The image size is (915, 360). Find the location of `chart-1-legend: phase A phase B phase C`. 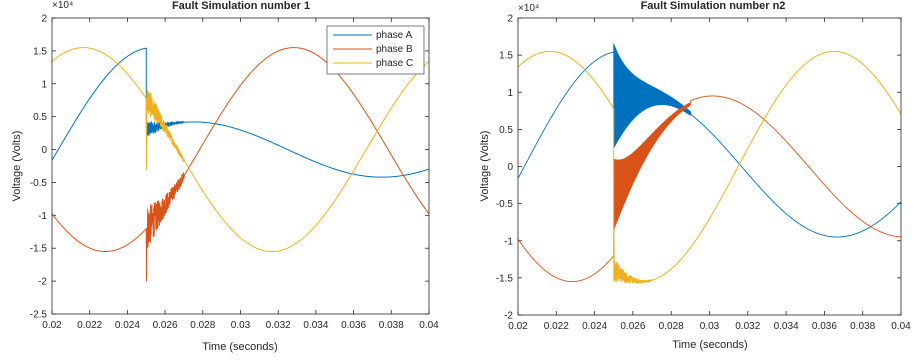

chart-1-legend: phase A phase B phase C is located at coordinates (375, 50).